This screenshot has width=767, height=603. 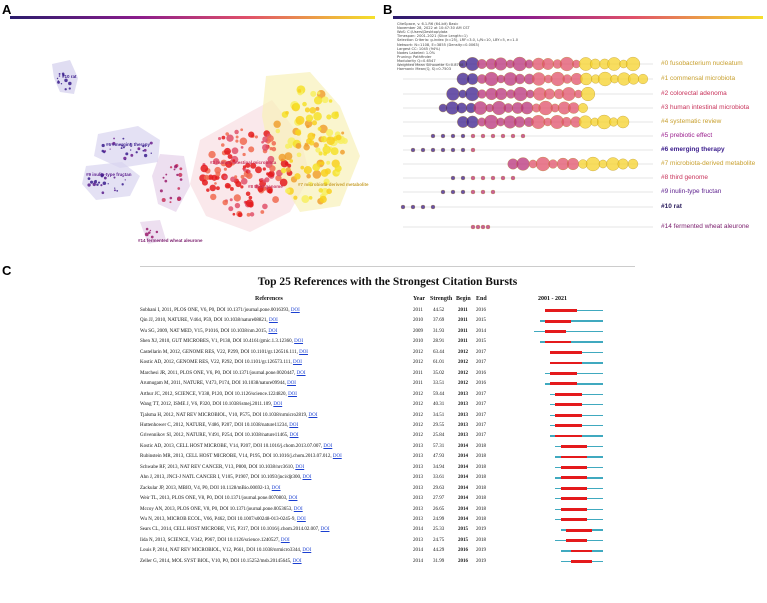 I want to click on cluster-hull-rat, so click(x=65, y=77).